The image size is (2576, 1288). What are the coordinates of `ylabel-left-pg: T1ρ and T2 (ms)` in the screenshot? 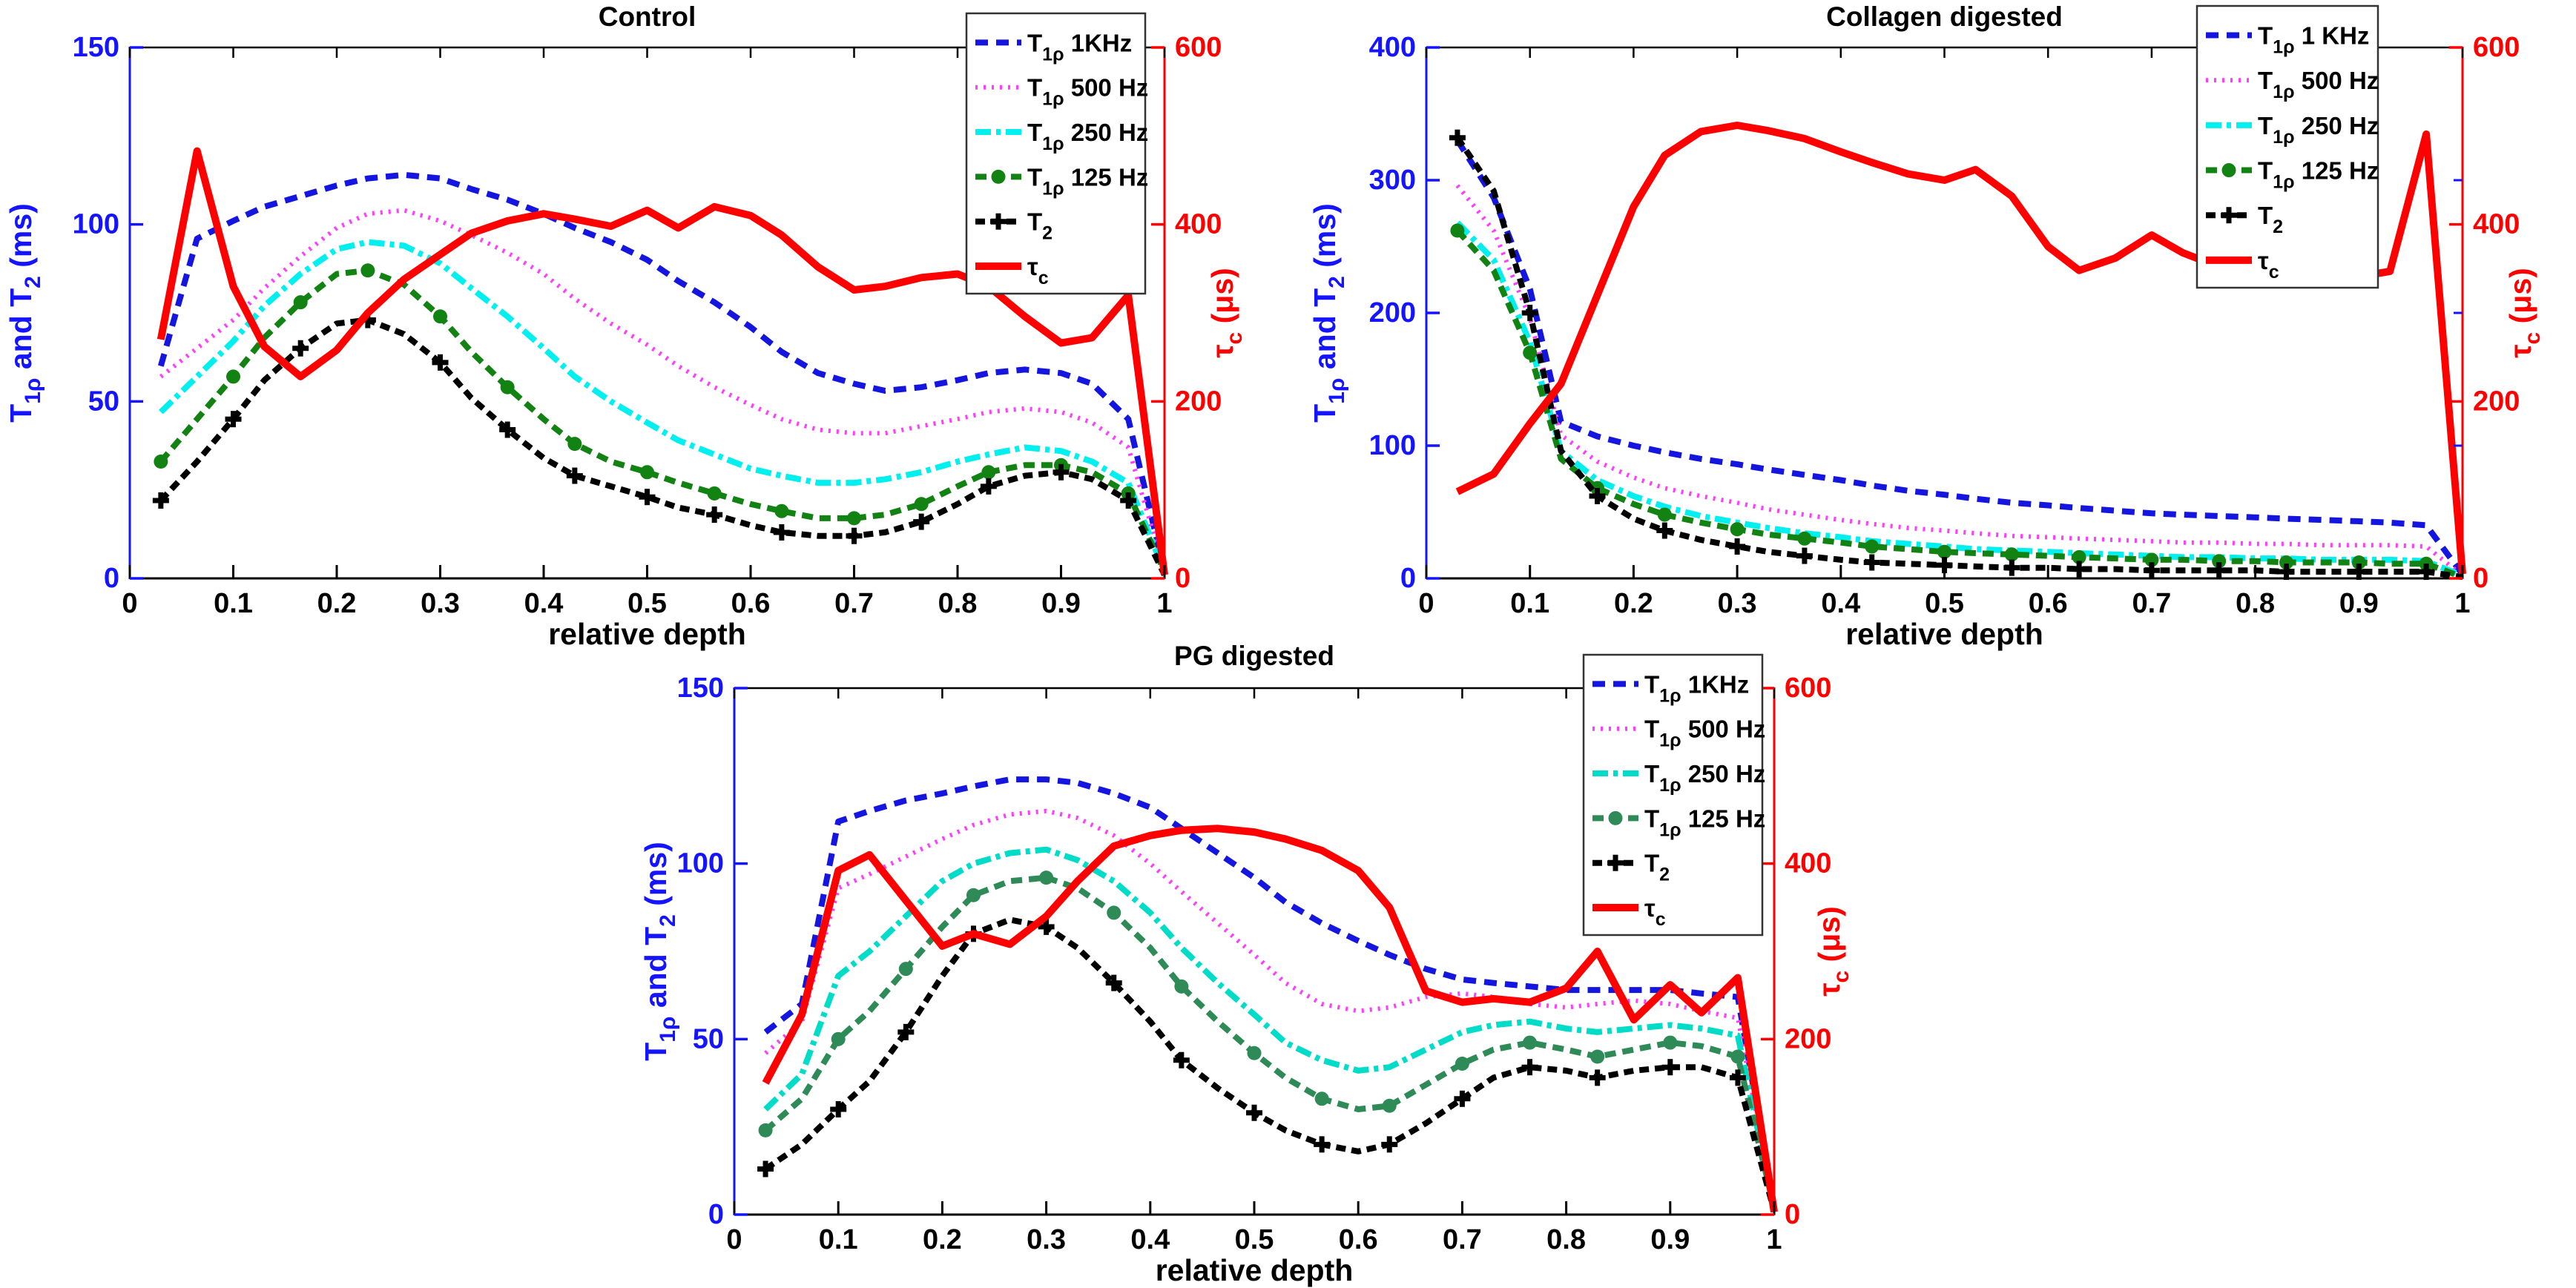 It's located at (659, 951).